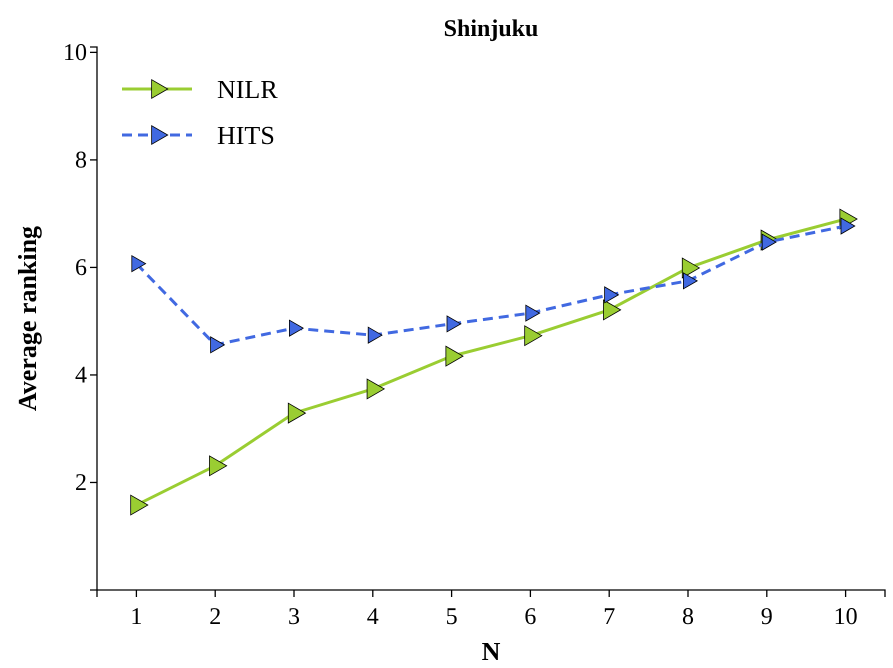 This screenshot has width=893, height=668. What do you see at coordinates (294, 617) in the screenshot?
I see `x-tick-label: 3` at bounding box center [294, 617].